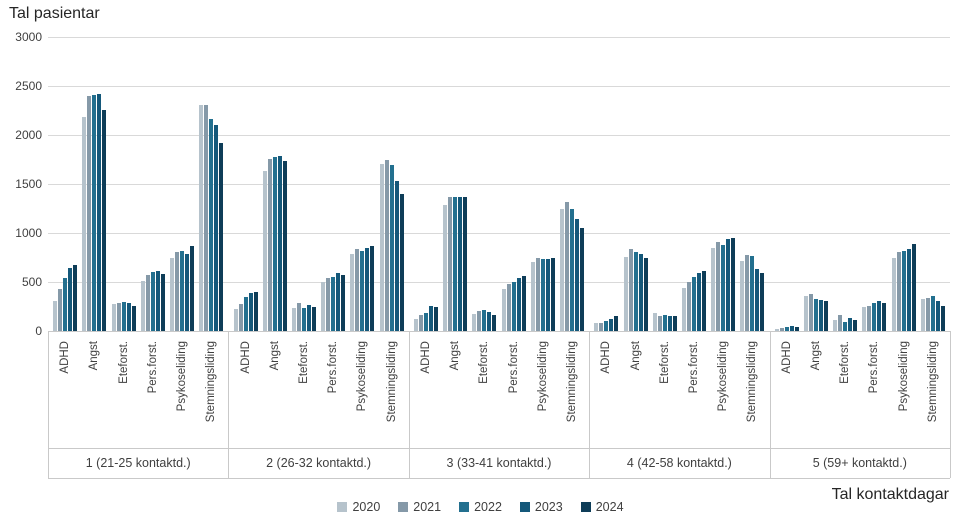 This screenshot has height=525, width=961. I want to click on legend-label: 2021, so click(427, 507).